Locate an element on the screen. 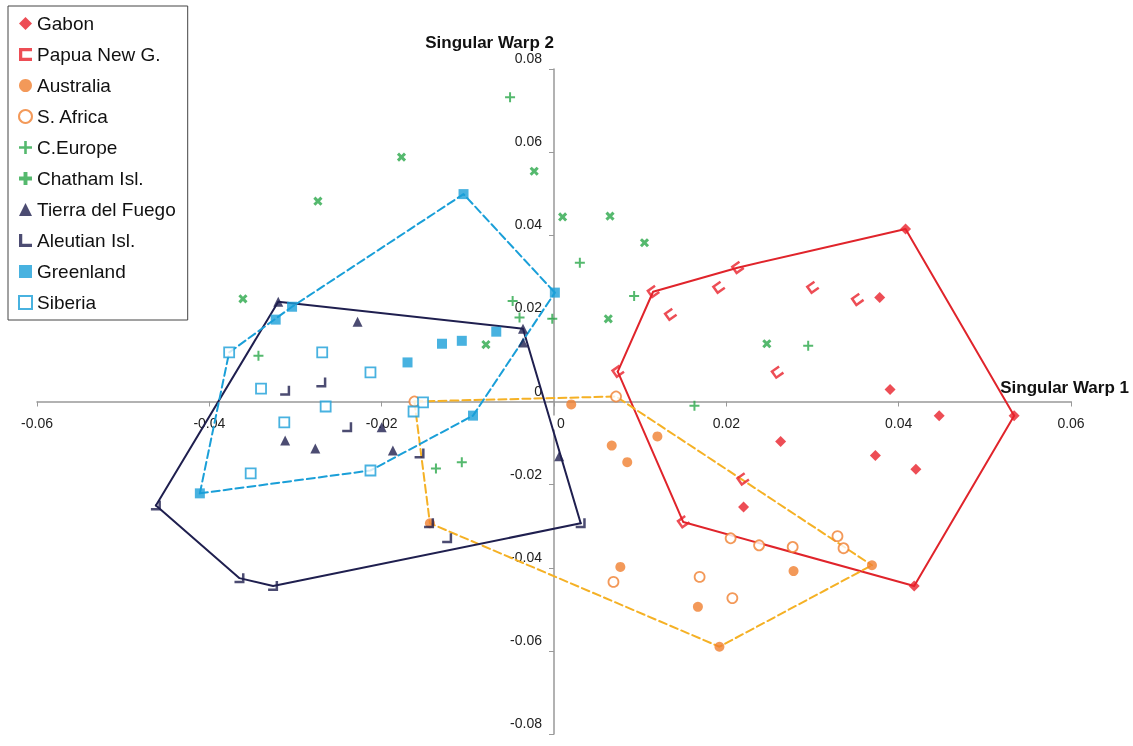  legend-label: Siberia is located at coordinates (67, 302).